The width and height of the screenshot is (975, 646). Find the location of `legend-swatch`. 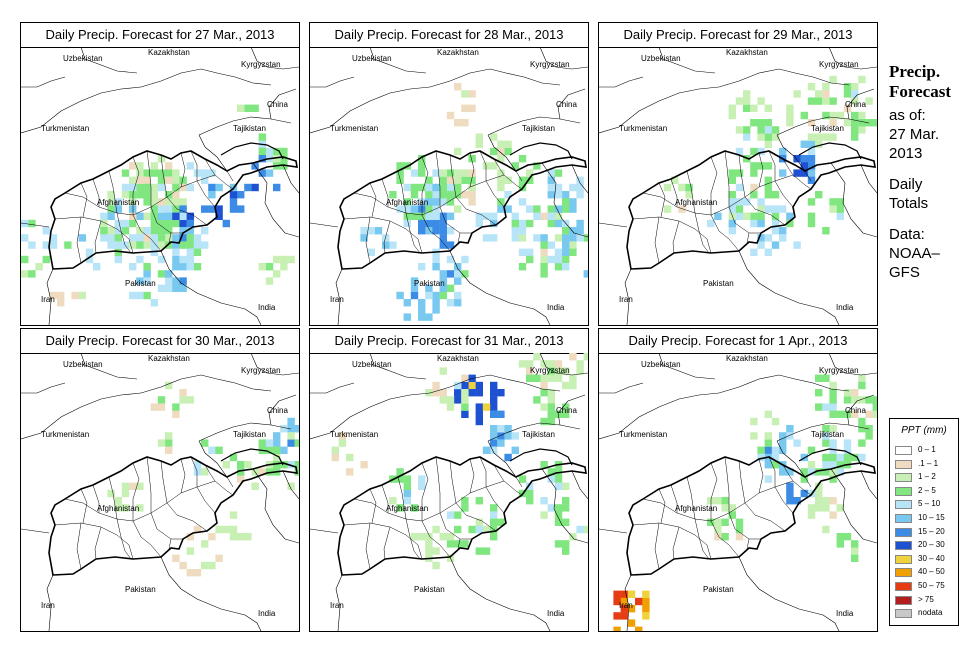

legend-swatch is located at coordinates (903, 464).